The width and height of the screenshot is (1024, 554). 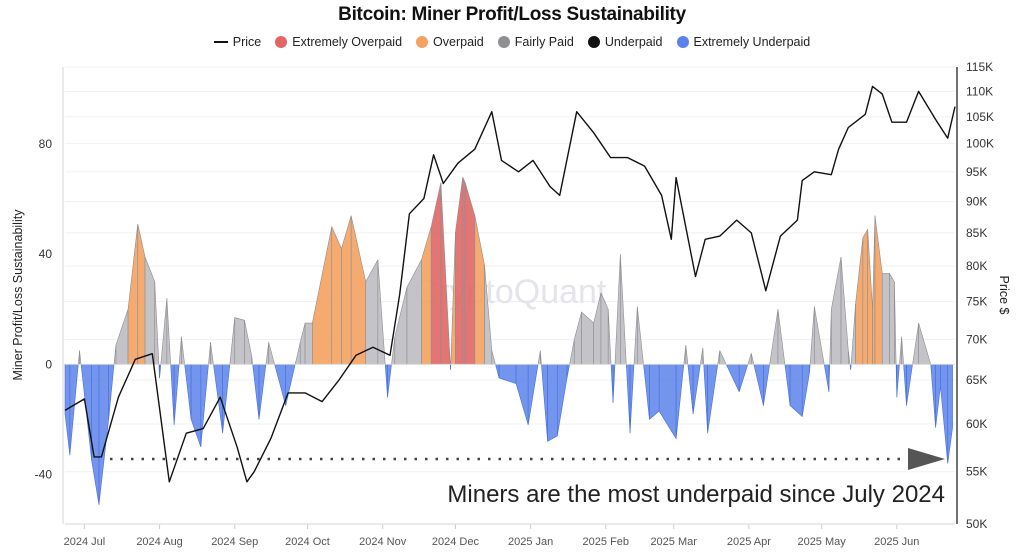 What do you see at coordinates (85, 542) in the screenshot?
I see `x-tick-label: 2024 Jul` at bounding box center [85, 542].